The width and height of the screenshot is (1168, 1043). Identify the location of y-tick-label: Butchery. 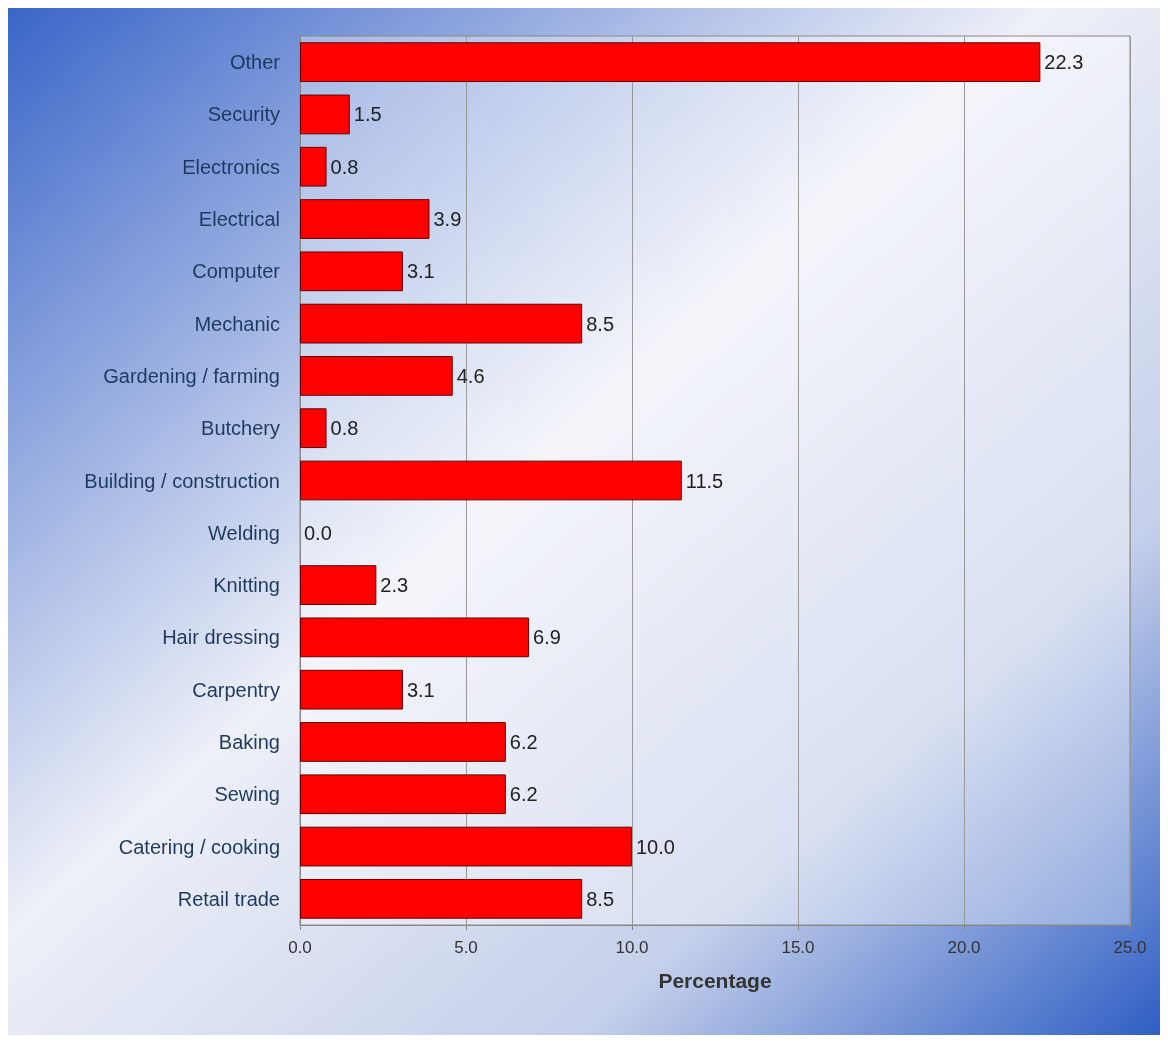
(240, 428).